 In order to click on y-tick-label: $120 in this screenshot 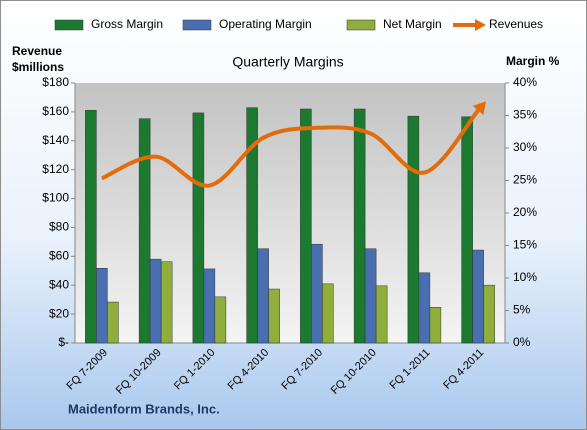, I will do `click(55, 169)`.